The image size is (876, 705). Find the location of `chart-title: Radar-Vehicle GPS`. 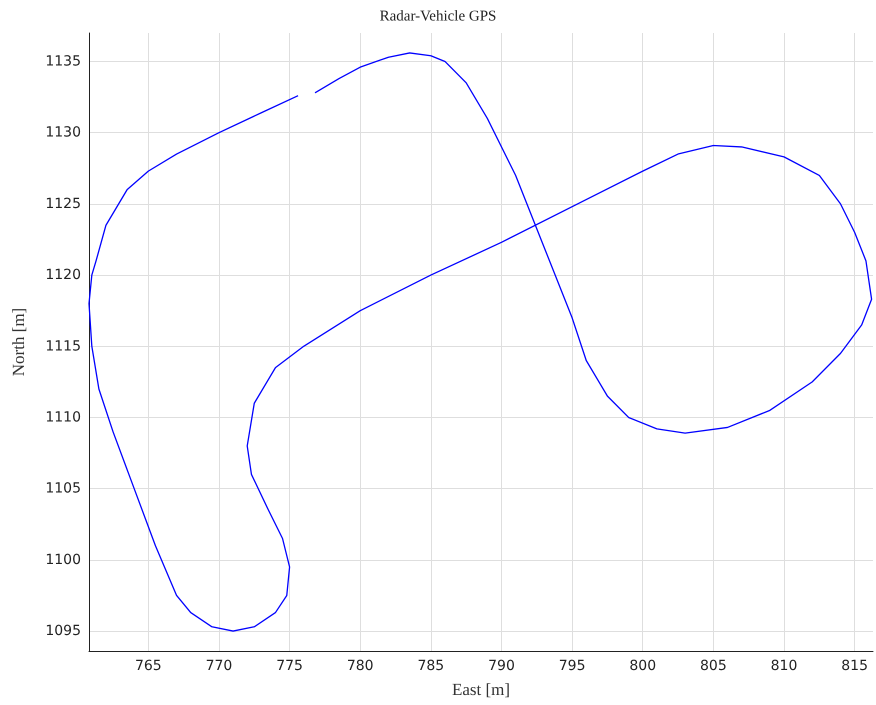

chart-title: Radar-Vehicle GPS is located at coordinates (438, 16).